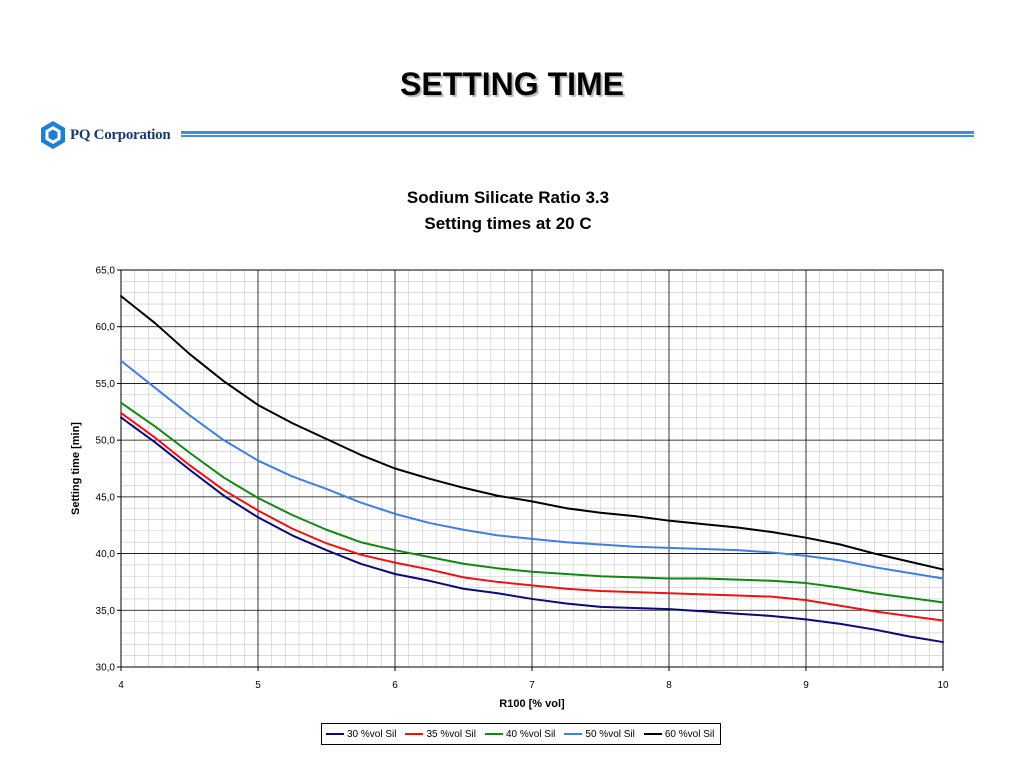  Describe the element at coordinates (106, 441) in the screenshot. I see `y-tick-label: 50,0` at that location.